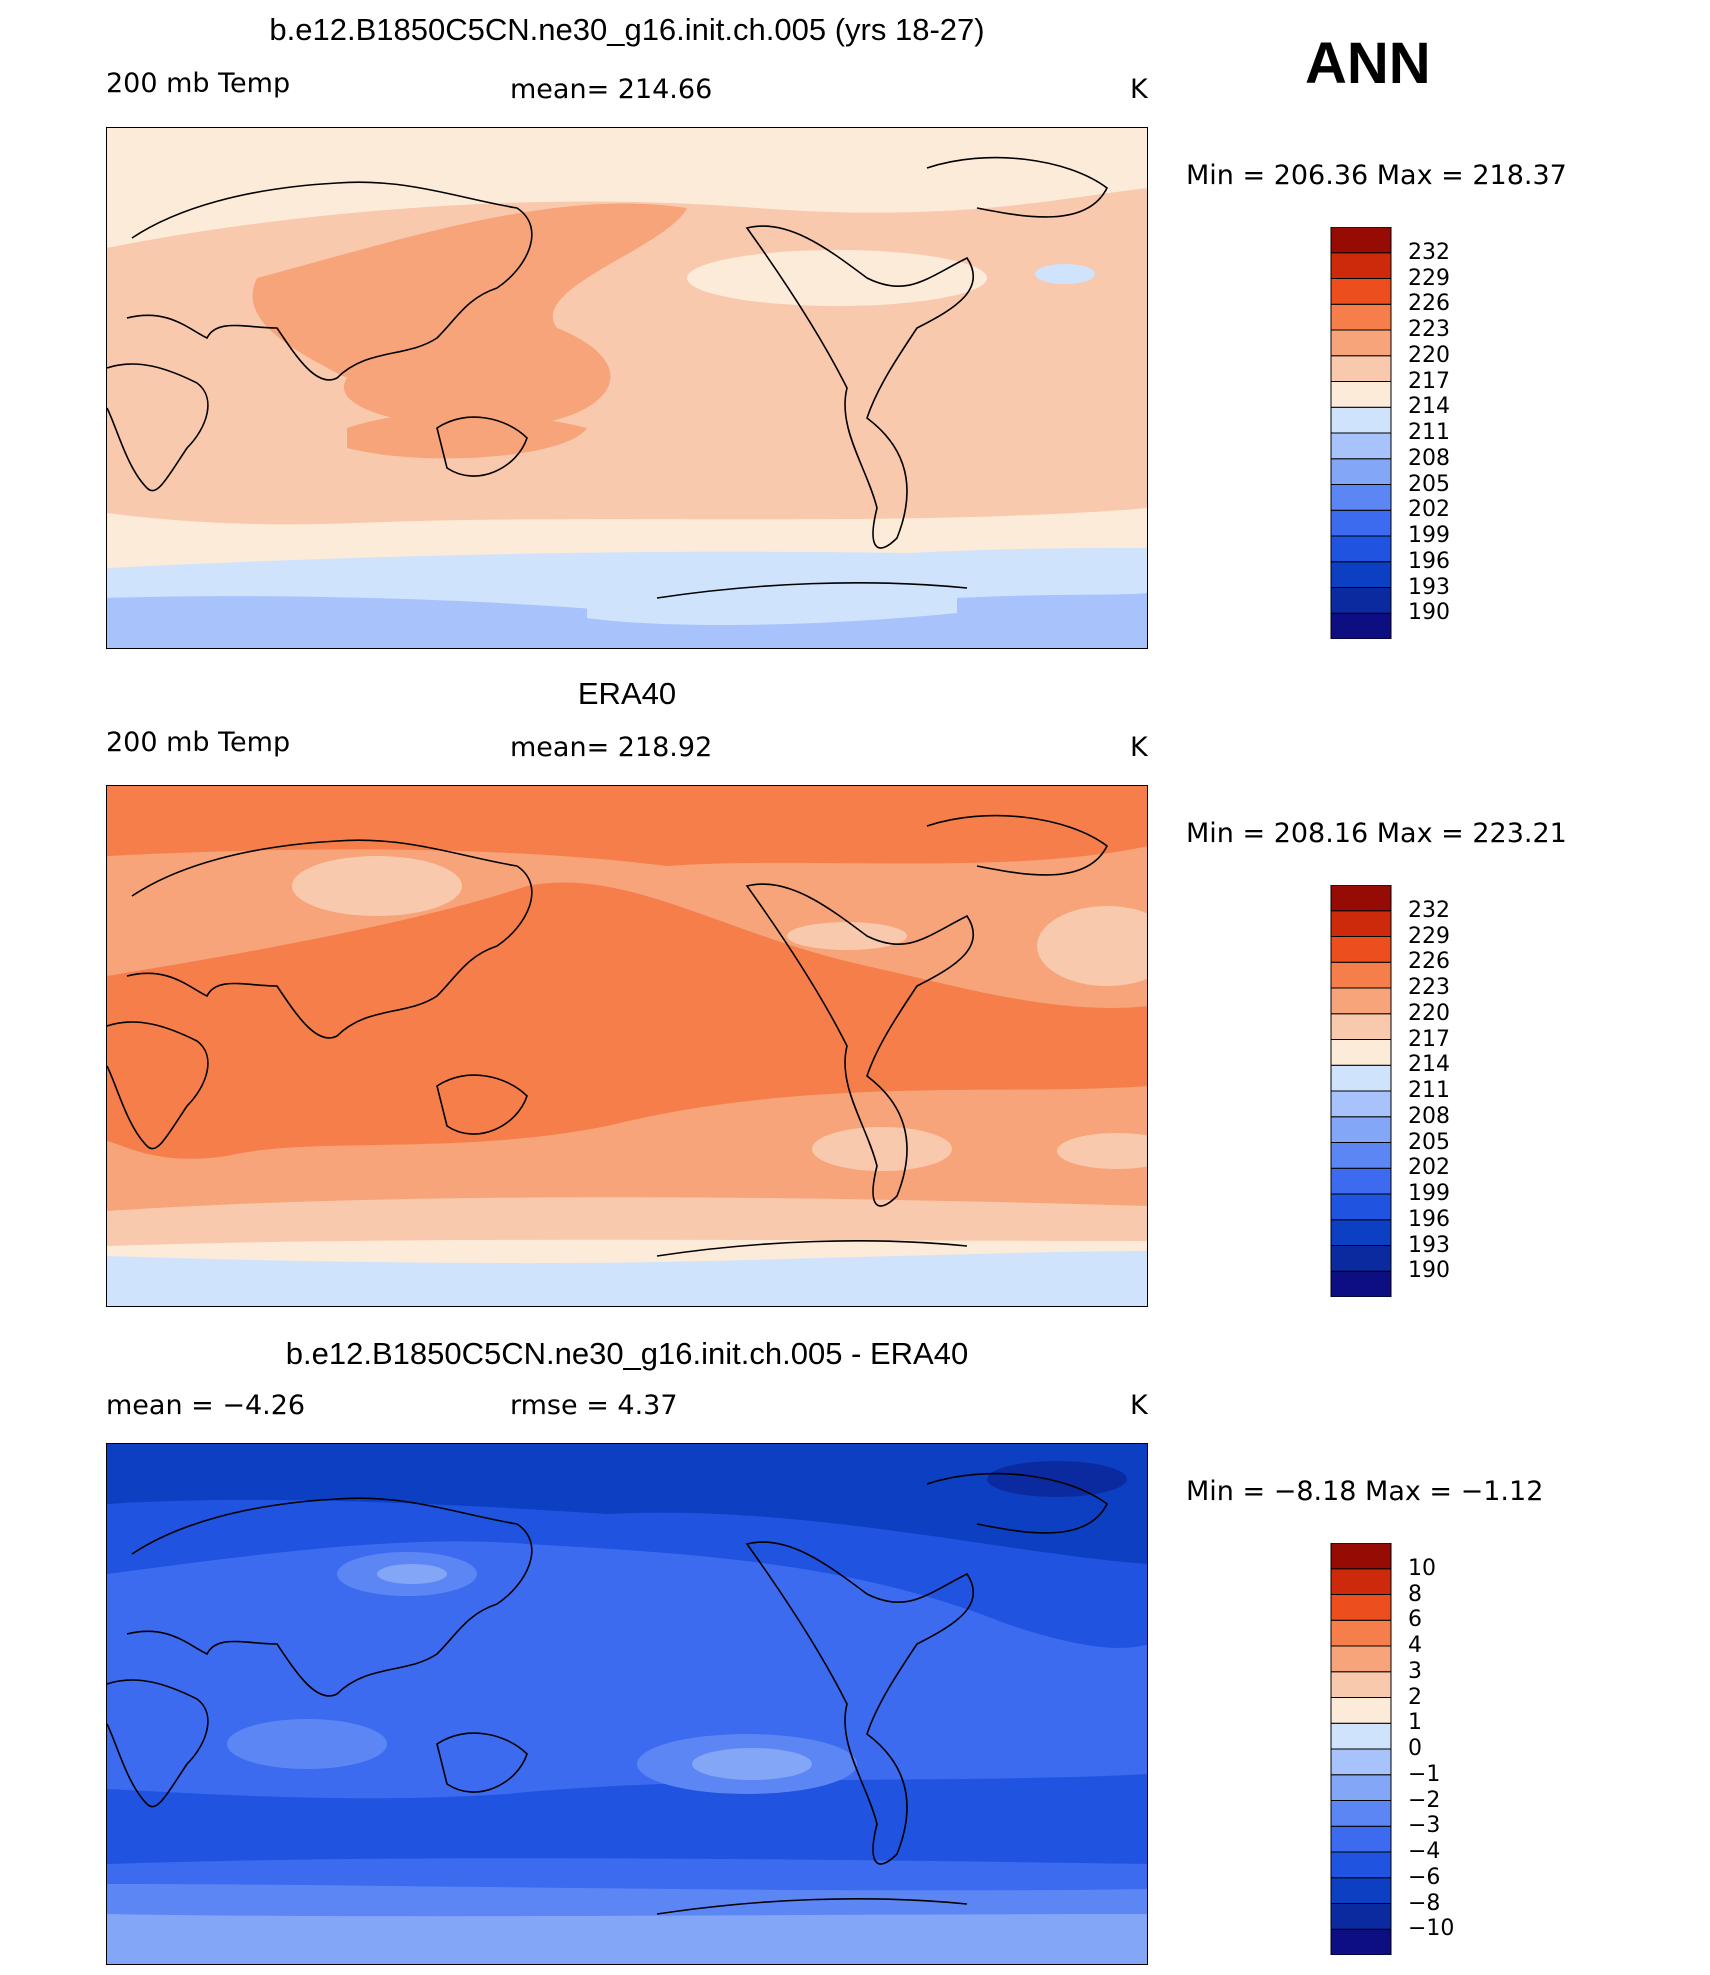 The width and height of the screenshot is (1710, 1975). What do you see at coordinates (1429, 355) in the screenshot?
I see `panel1-colorbar-tick: 220` at bounding box center [1429, 355].